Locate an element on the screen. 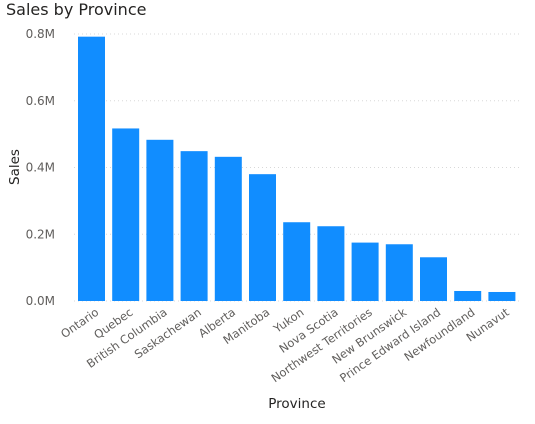 This screenshot has width=535, height=424. chart-title: Sales by Province is located at coordinates (76, 9).